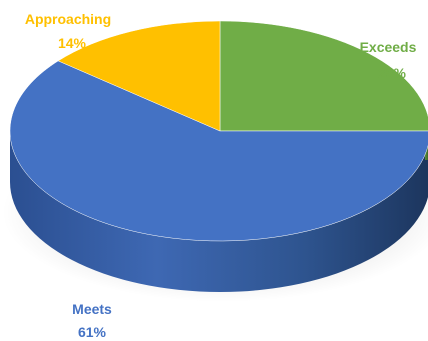 This screenshot has width=428, height=341. What do you see at coordinates (392, 73) in the screenshot?
I see `label-exceeds-value: 25%` at bounding box center [392, 73].